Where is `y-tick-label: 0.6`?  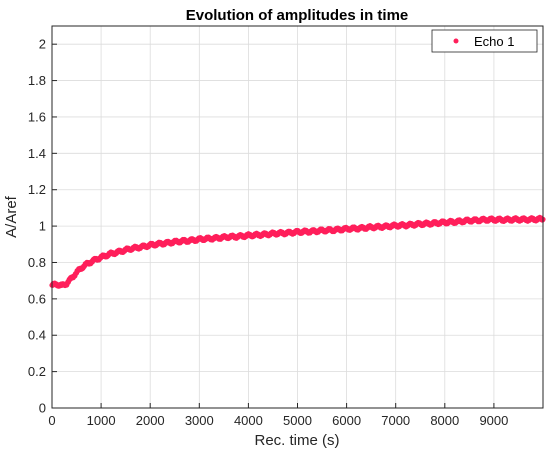 y-tick-label: 0.6 is located at coordinates (37, 298).